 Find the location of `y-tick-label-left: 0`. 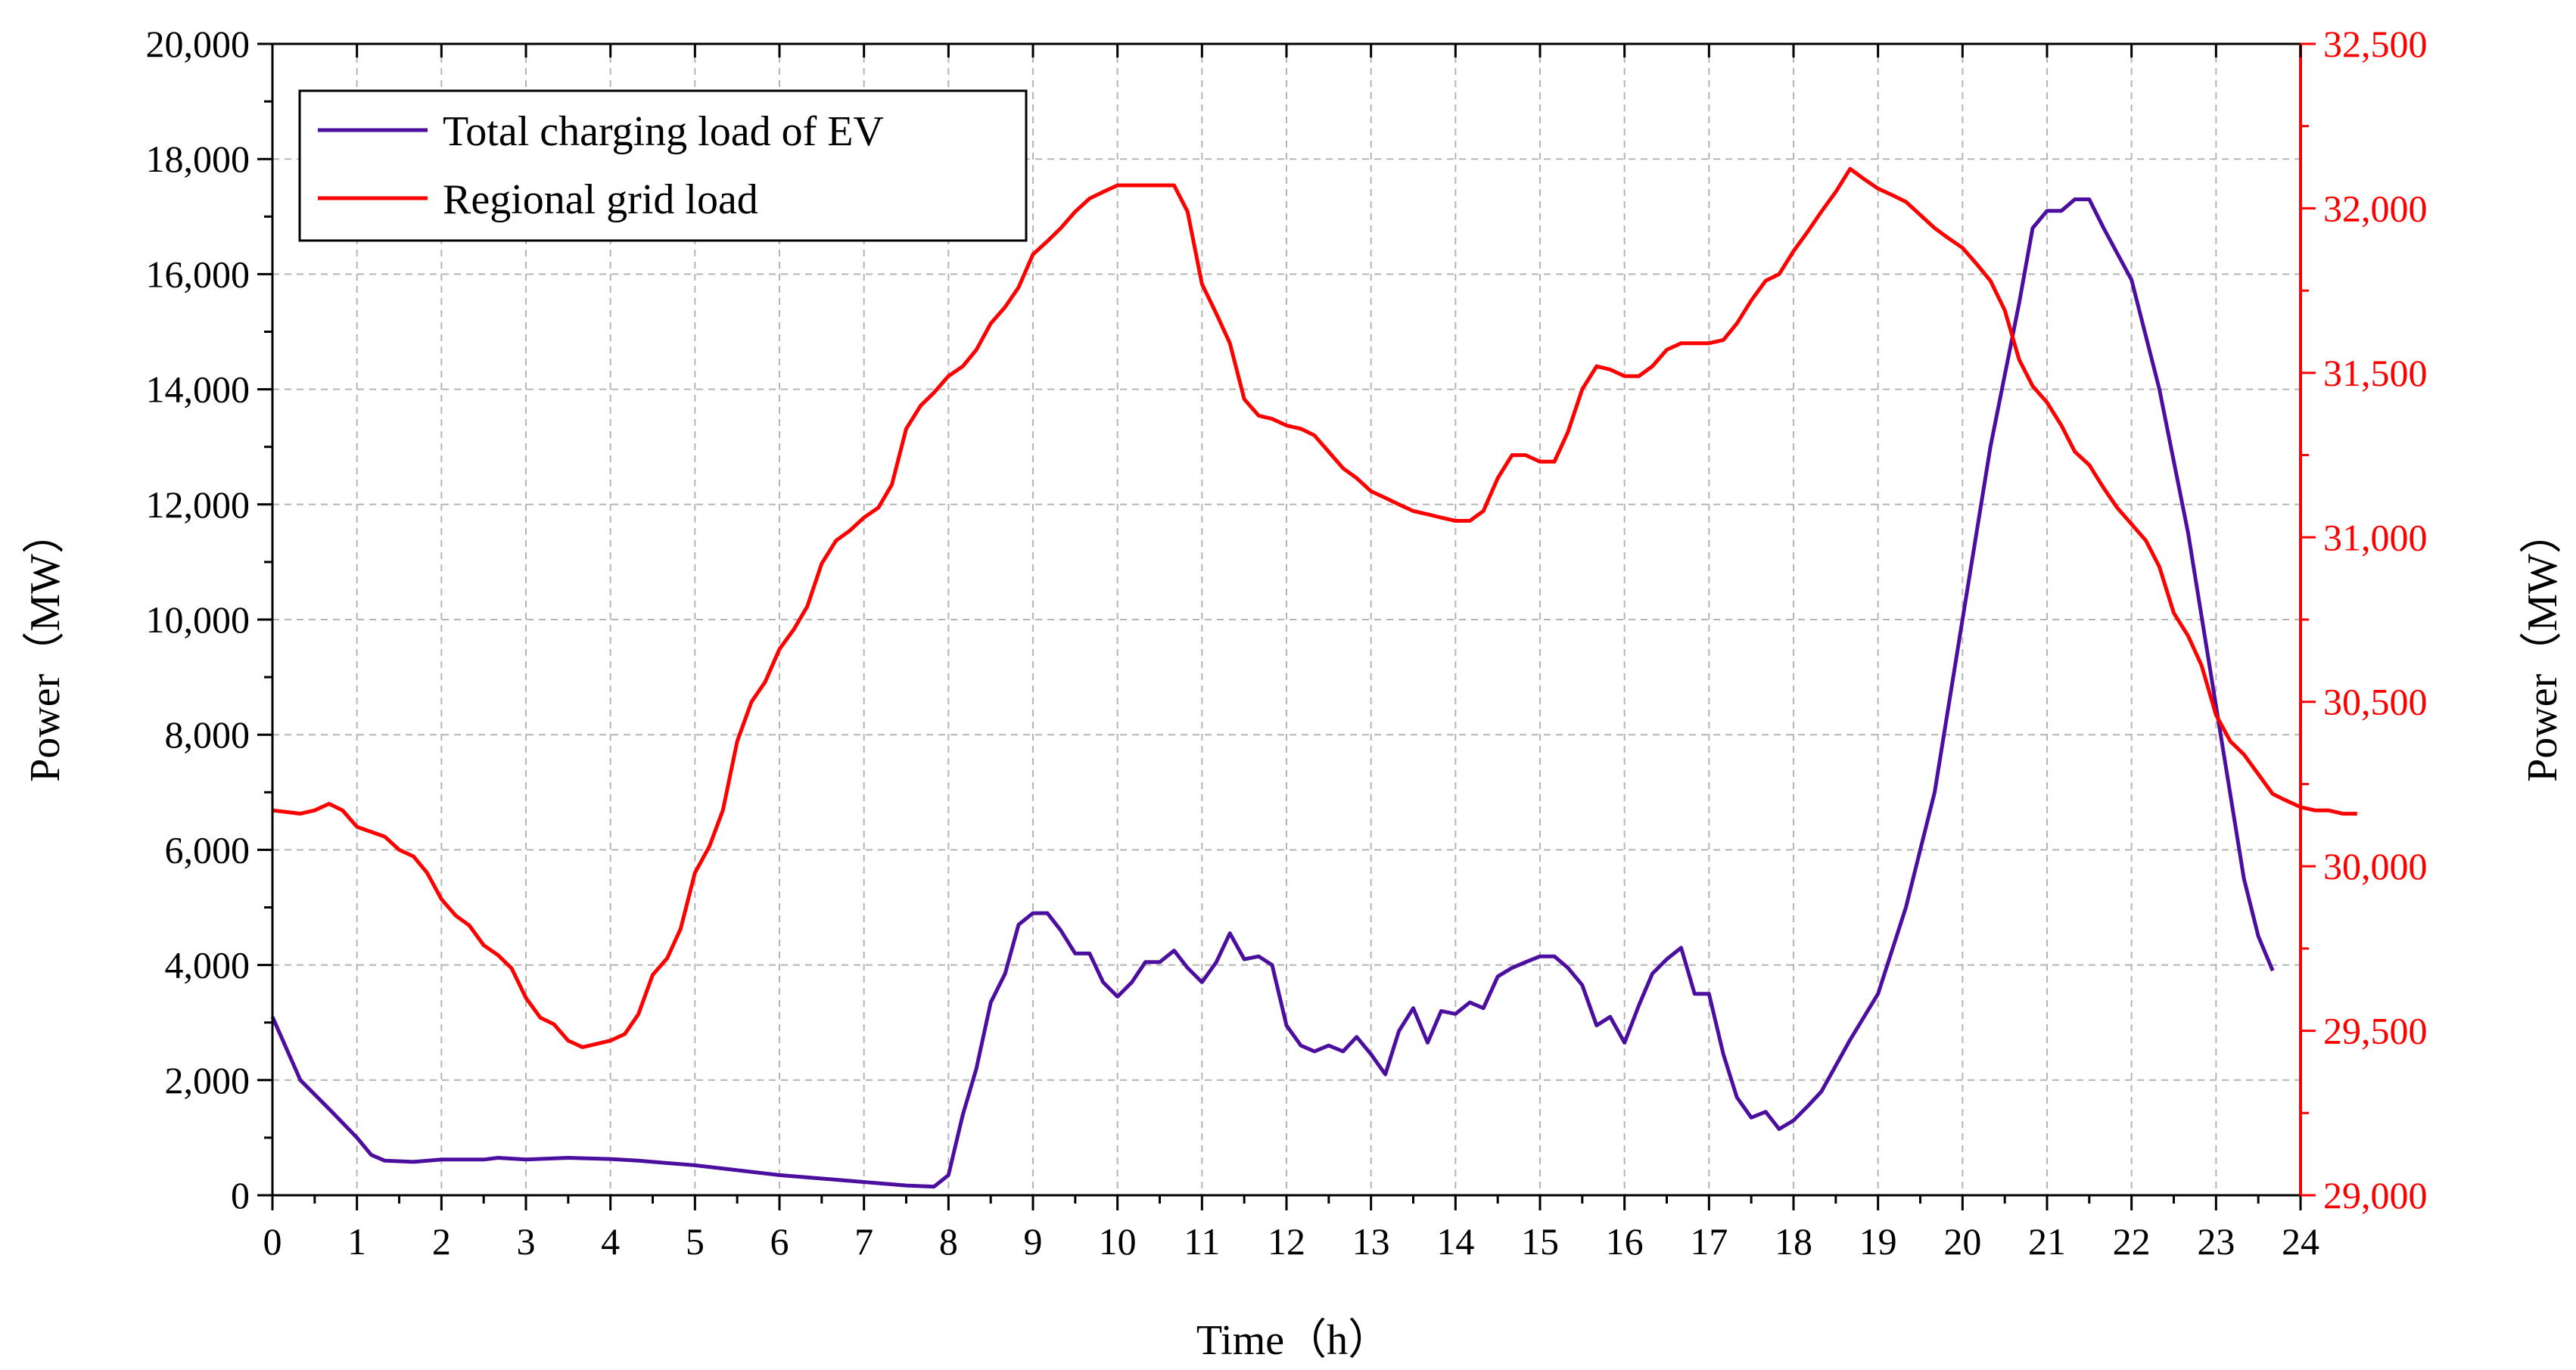

y-tick-label-left: 0 is located at coordinates (241, 1195).